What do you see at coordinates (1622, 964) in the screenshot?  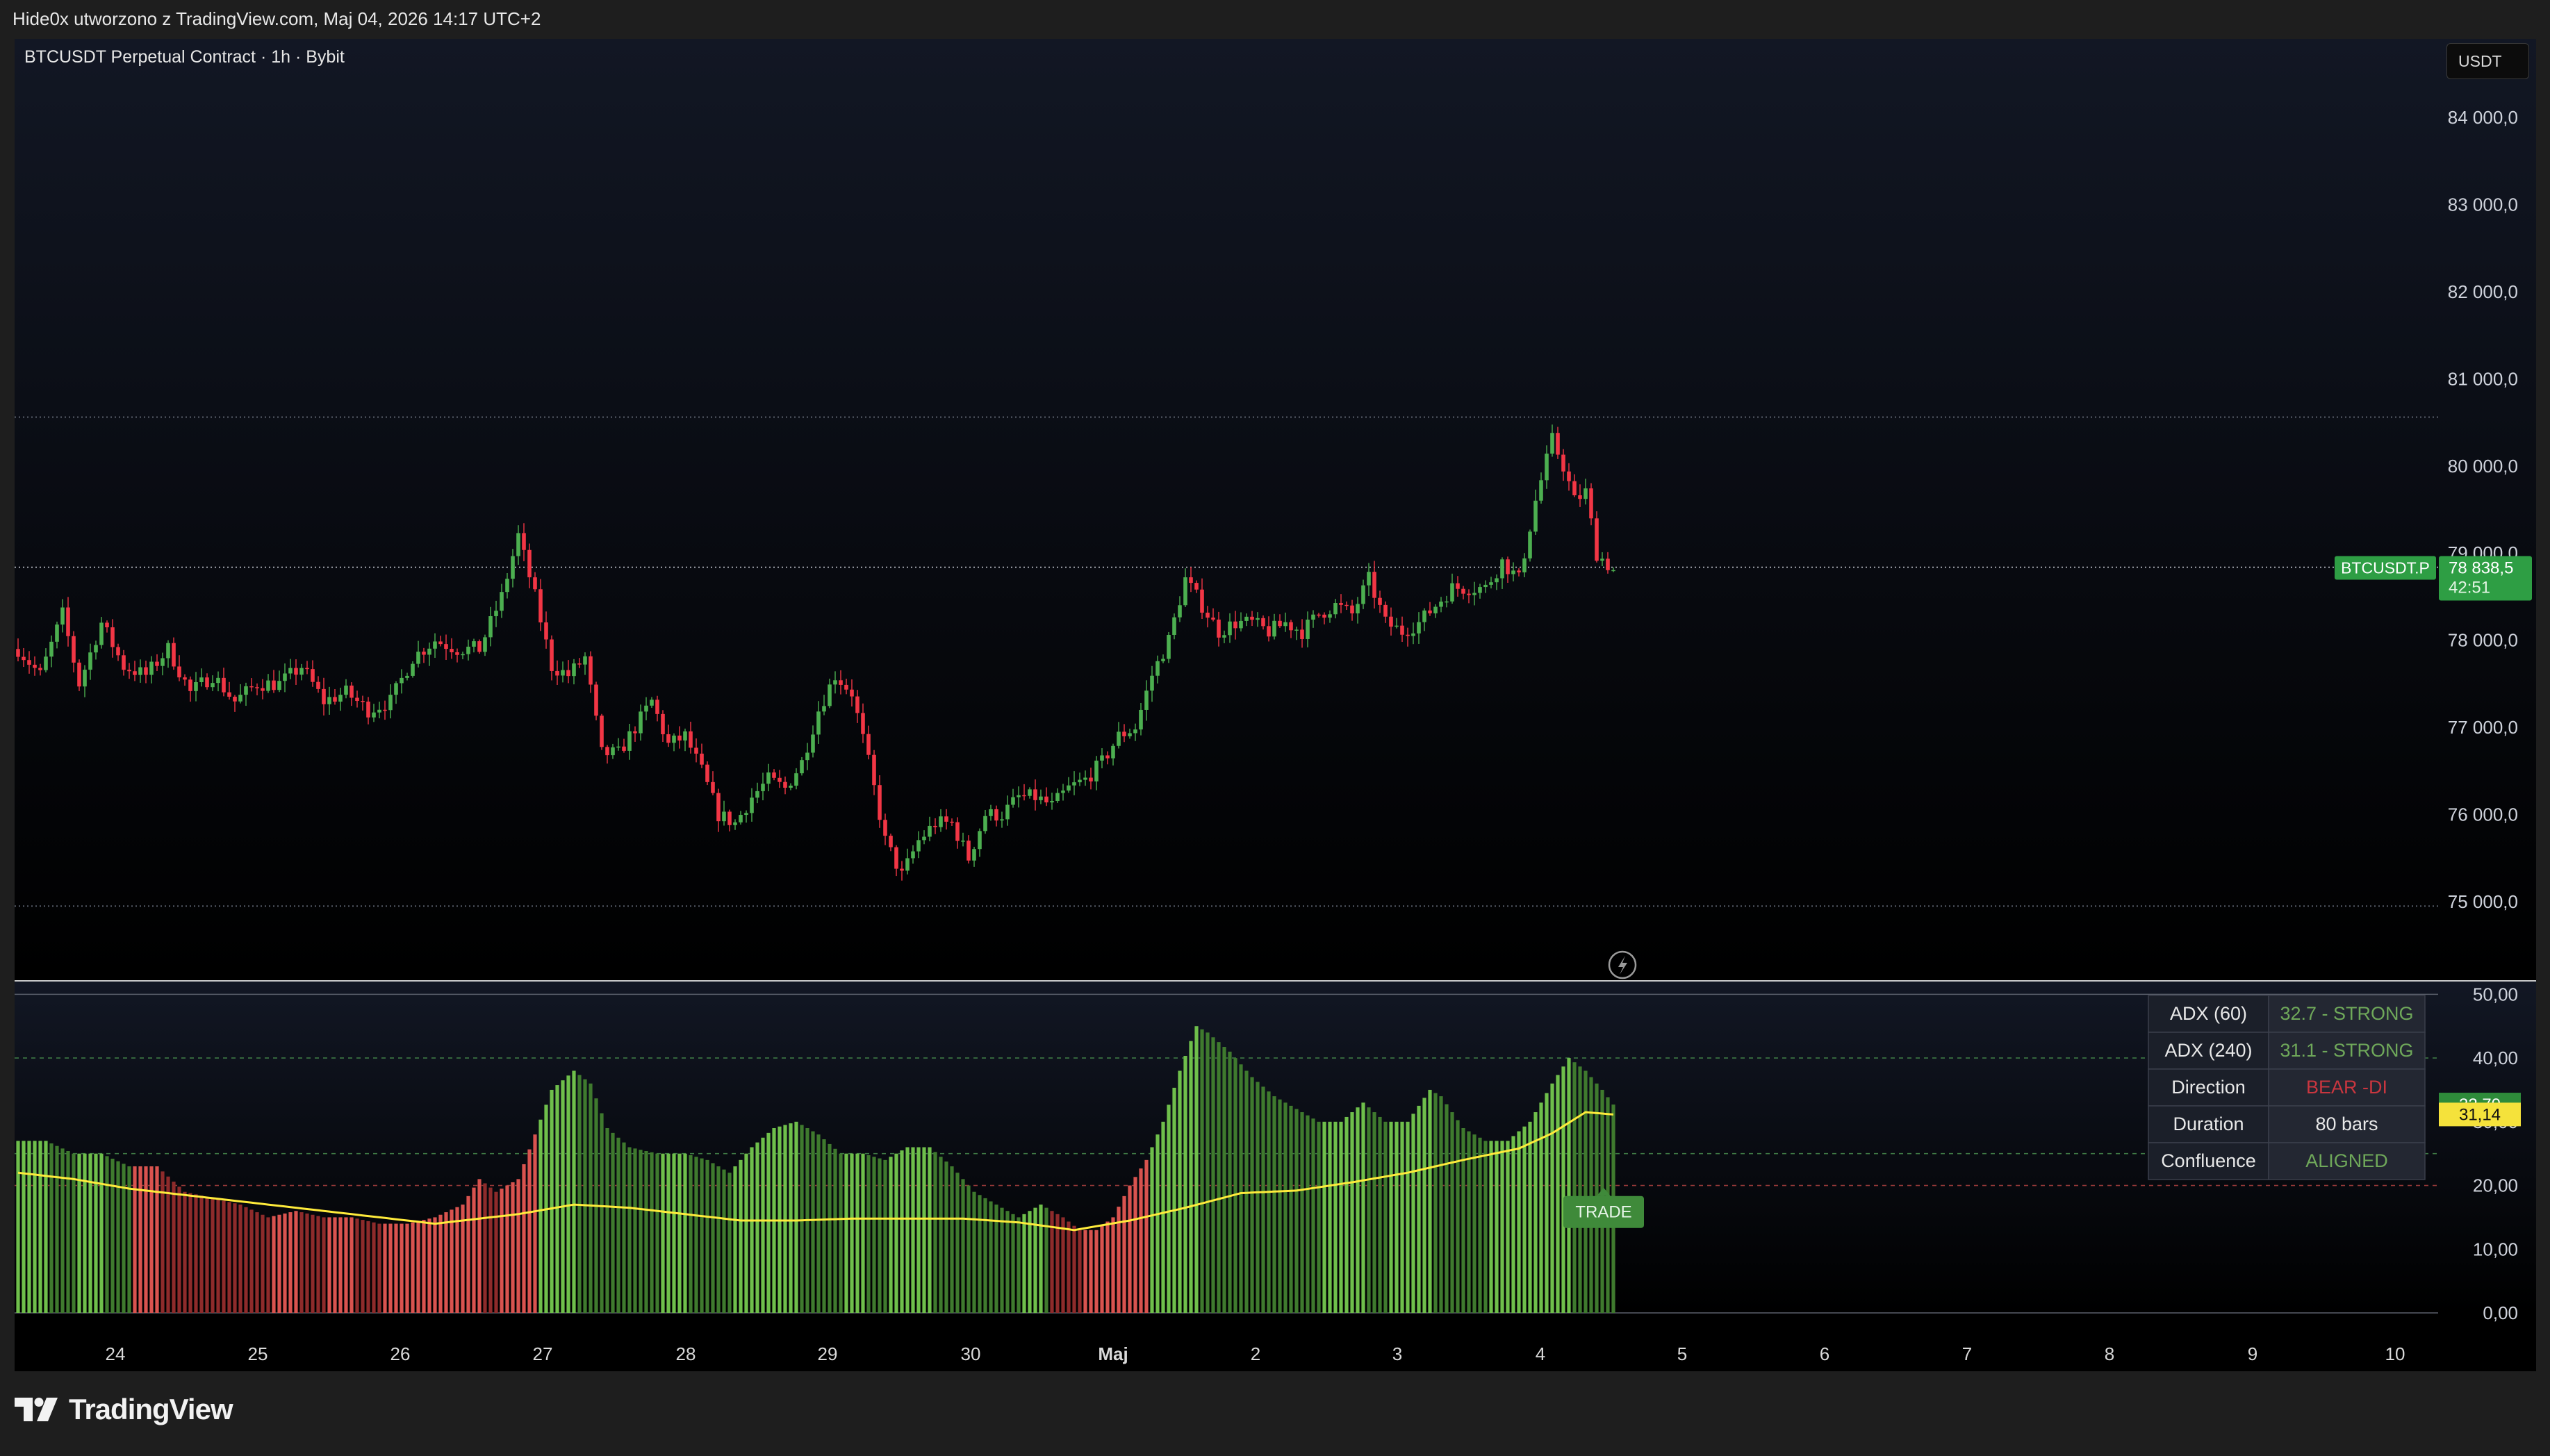 I see `lightning-icon` at bounding box center [1622, 964].